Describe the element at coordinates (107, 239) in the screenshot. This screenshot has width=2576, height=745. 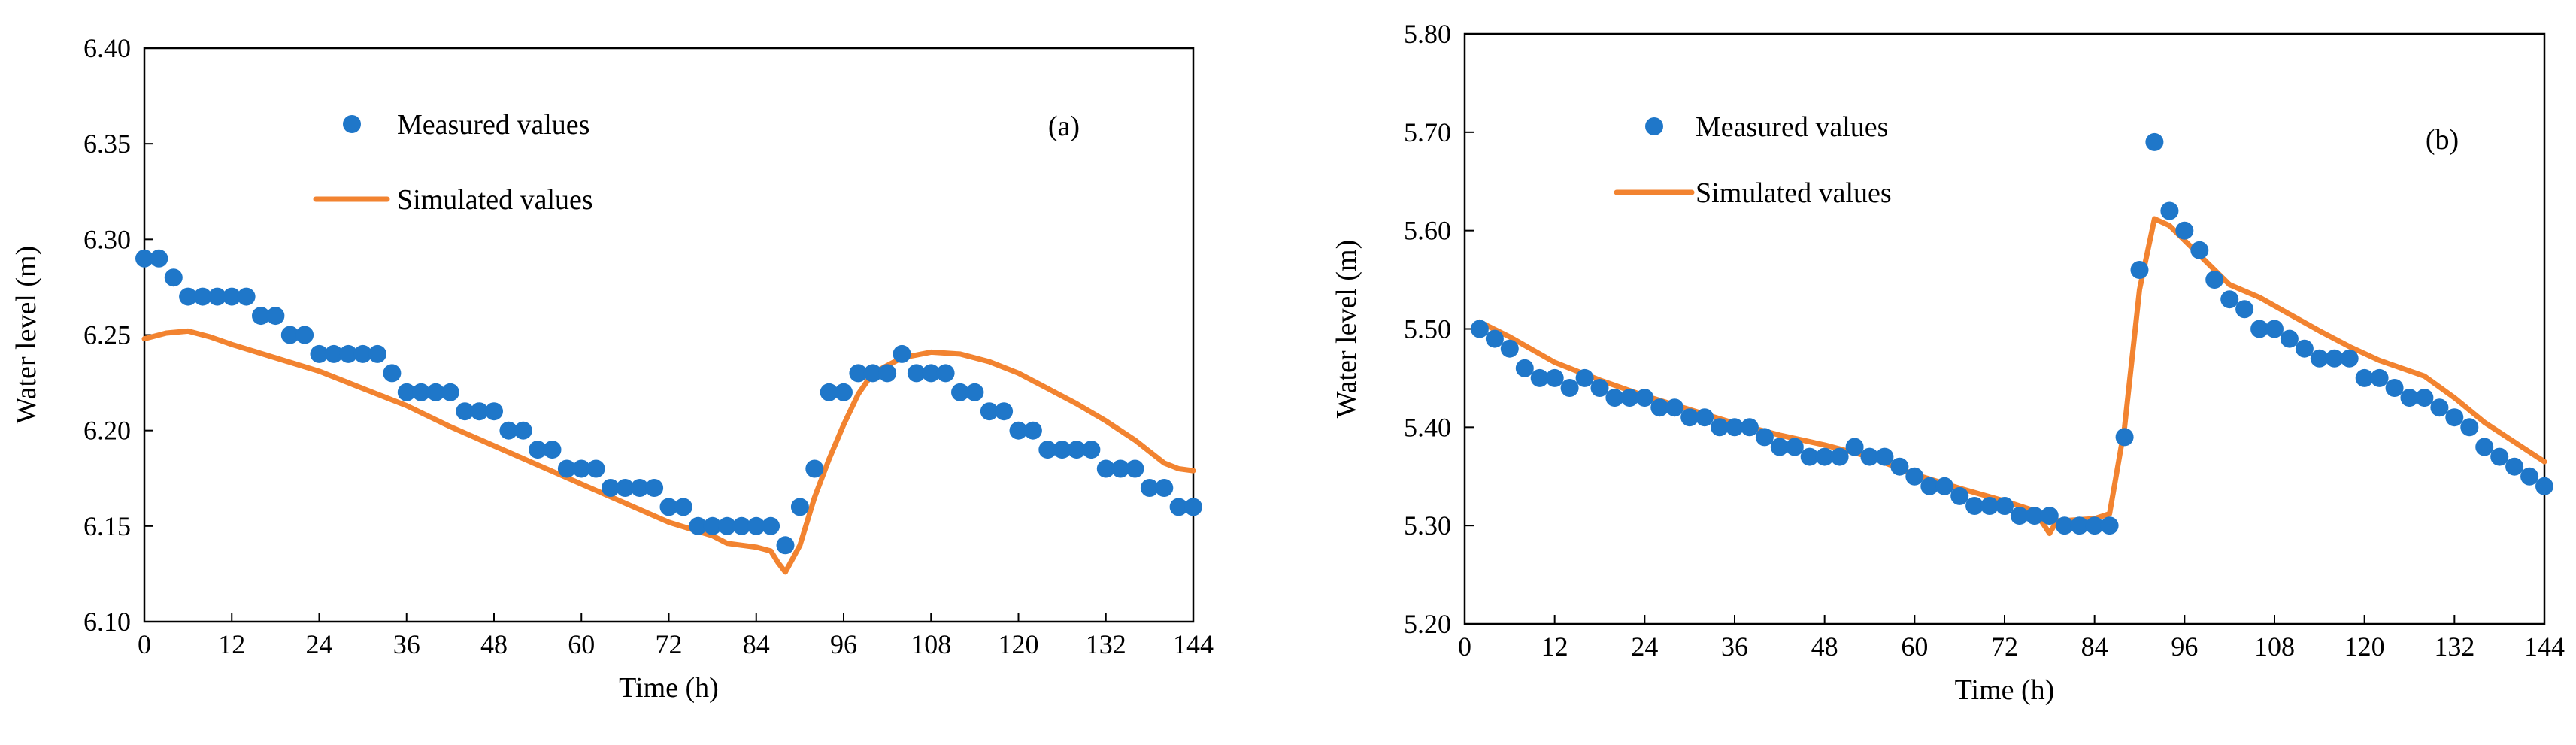
I see `y-tick-label: 6.30` at that location.